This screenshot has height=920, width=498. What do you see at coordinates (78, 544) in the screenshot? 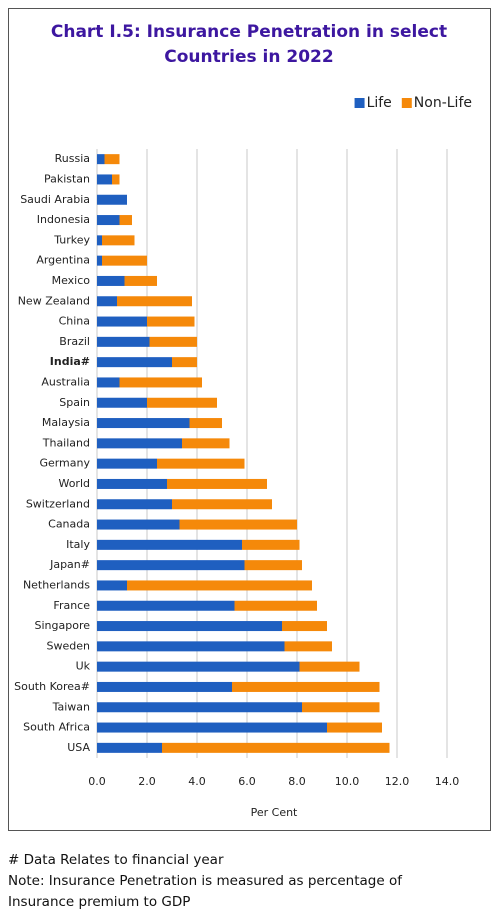
I see `y-tick-label: Italy` at bounding box center [78, 544].